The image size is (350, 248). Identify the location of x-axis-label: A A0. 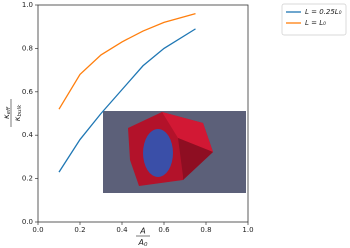
(143, 237).